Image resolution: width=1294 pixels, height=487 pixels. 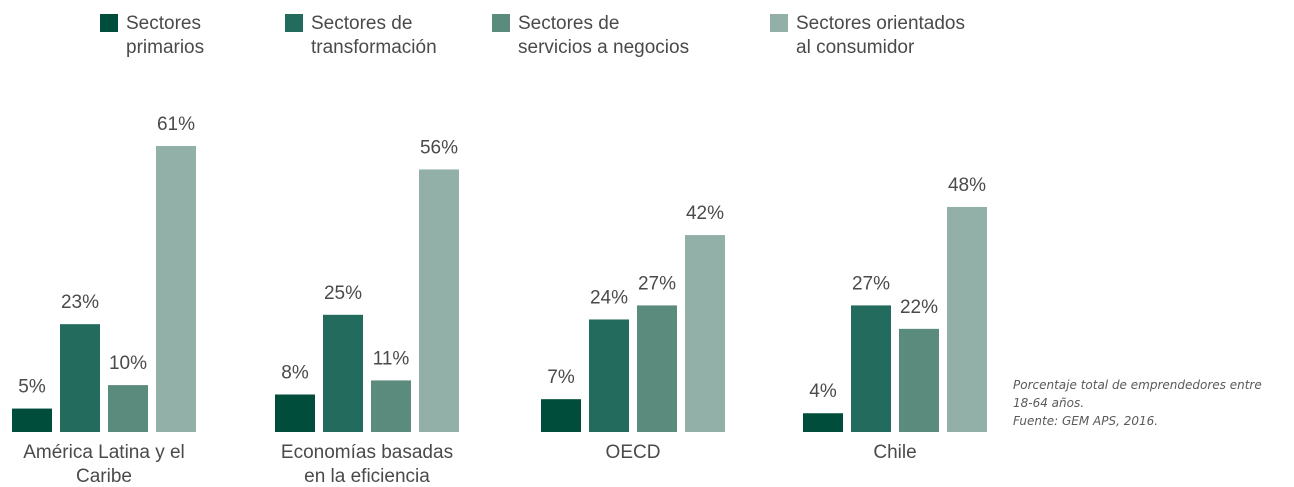 I want to click on category-label: América Latina y el Caribe, so click(x=104, y=464).